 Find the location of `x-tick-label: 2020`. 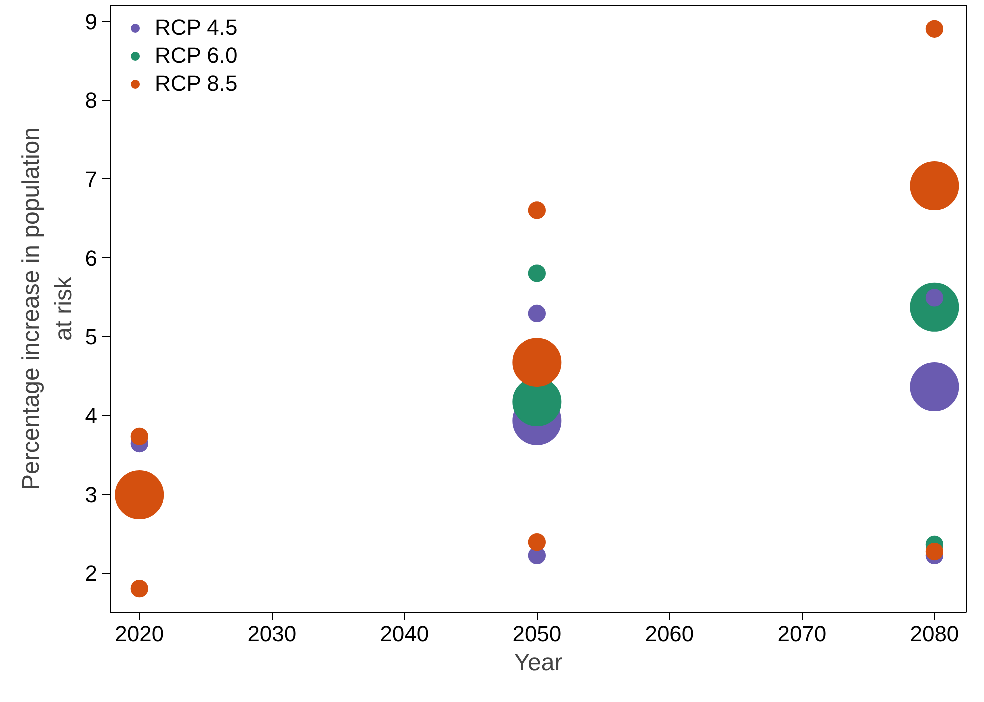

x-tick-label: 2020 is located at coordinates (139, 634).